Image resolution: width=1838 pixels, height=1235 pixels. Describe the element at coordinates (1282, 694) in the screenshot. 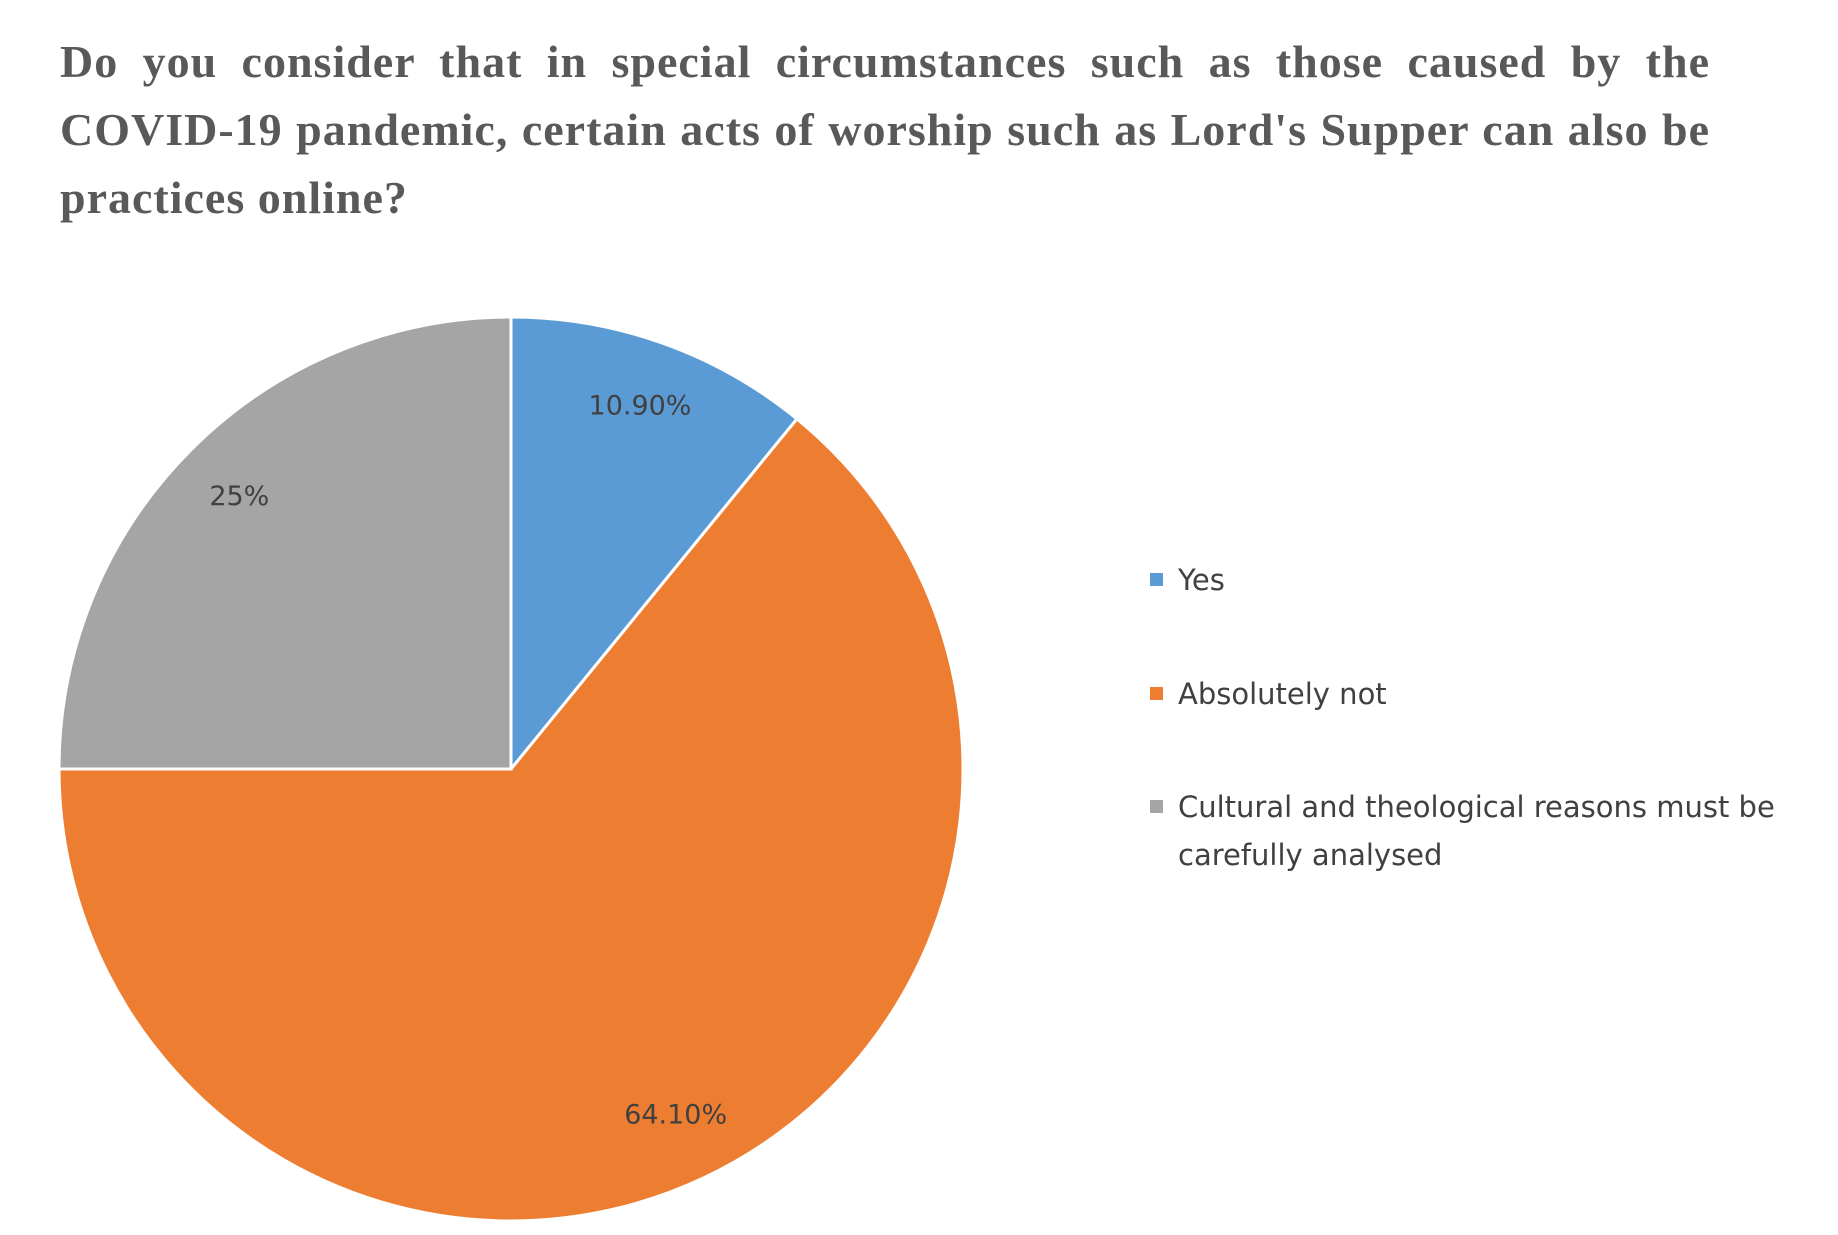

I see `legend-label: Absolutely not` at that location.